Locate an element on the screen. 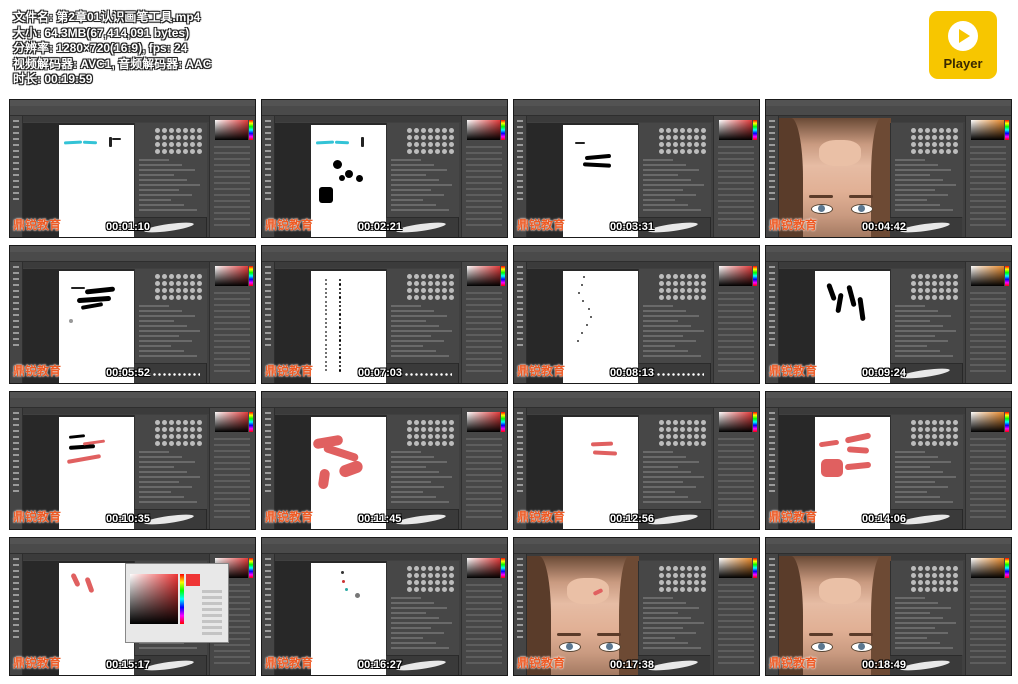 The image size is (1018, 684). video-thumbnail: 鼎锐教育 00:15:17 is located at coordinates (132, 606).